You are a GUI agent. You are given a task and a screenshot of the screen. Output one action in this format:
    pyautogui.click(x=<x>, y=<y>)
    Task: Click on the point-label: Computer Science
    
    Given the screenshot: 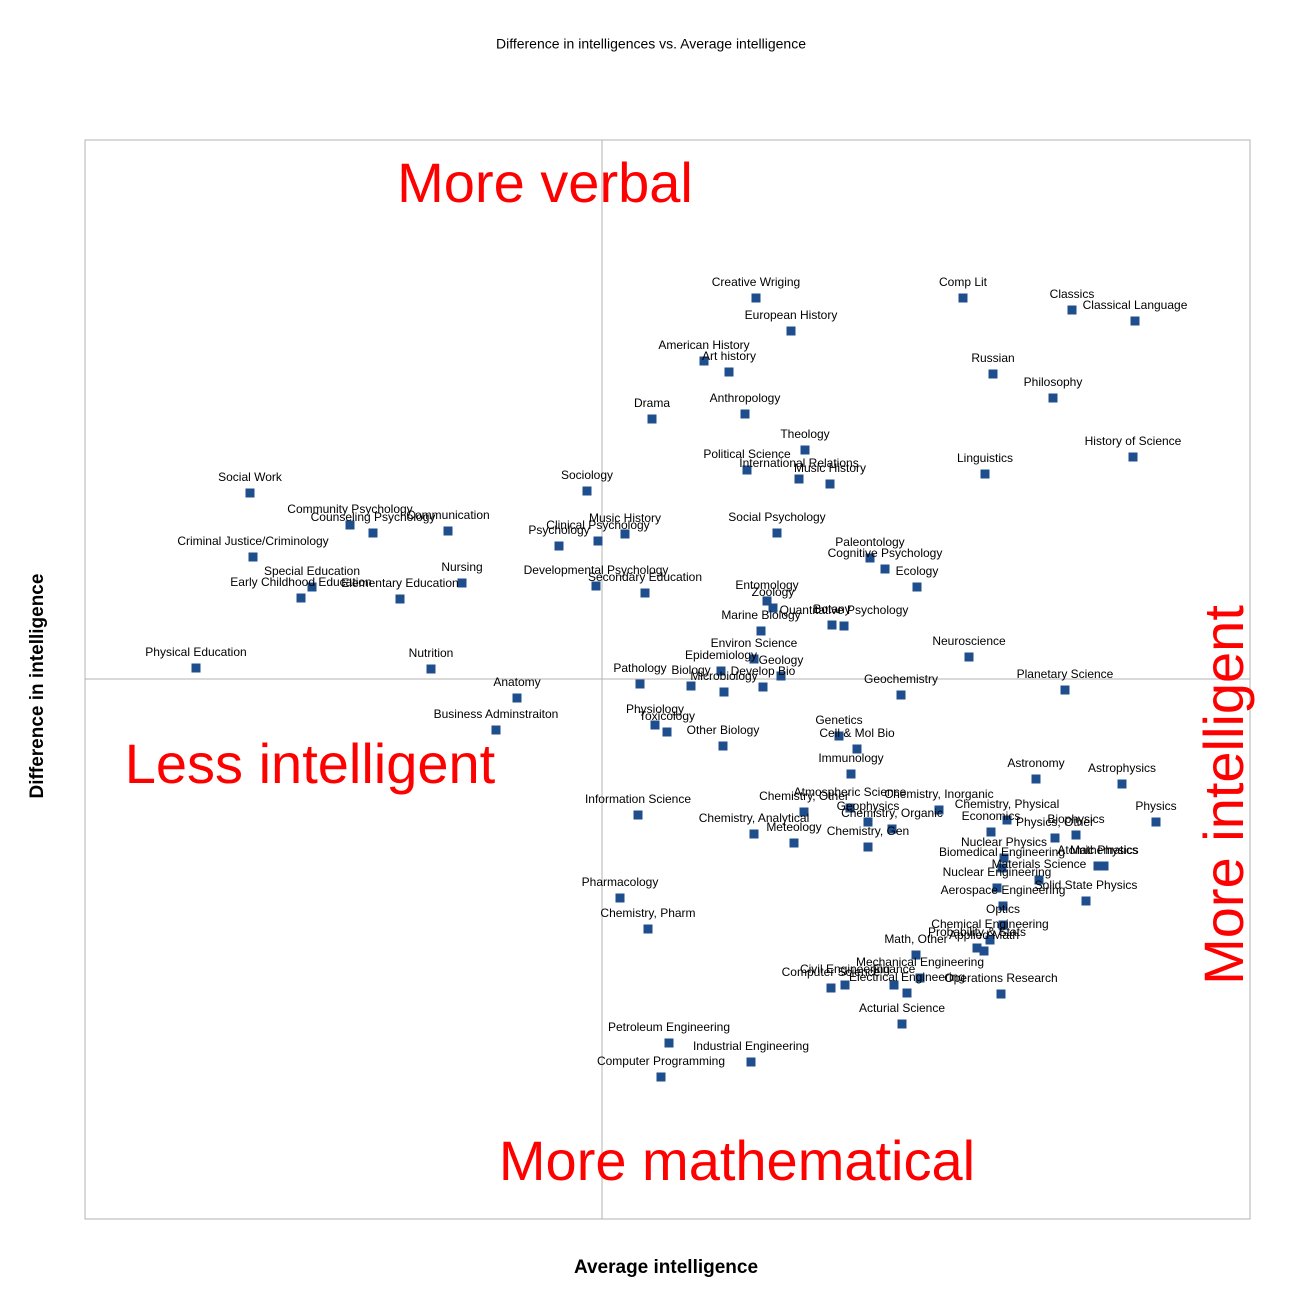 What is the action you would take?
    pyautogui.click(x=831, y=972)
    